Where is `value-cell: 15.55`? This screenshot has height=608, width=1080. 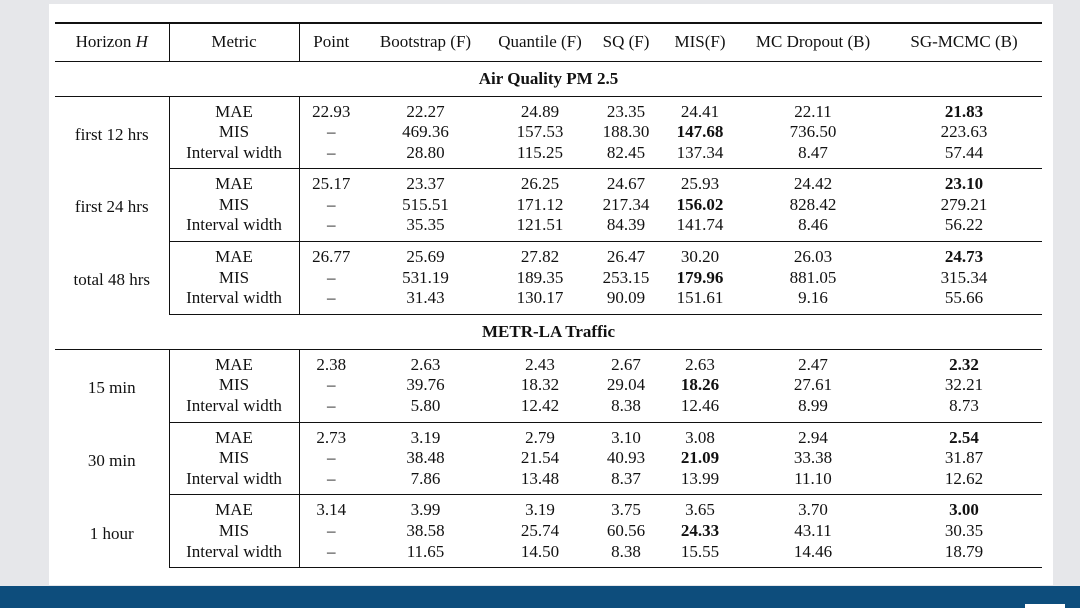 value-cell: 15.55 is located at coordinates (700, 555).